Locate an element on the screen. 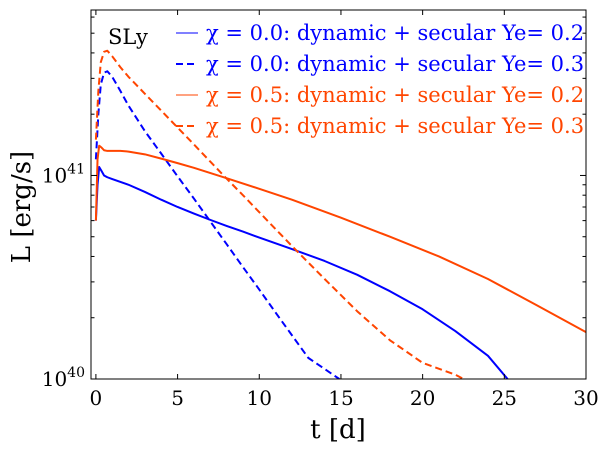  legend-label-4: χ = 0.5: dynamic + secular Ye= 0.3 is located at coordinates (395, 126).